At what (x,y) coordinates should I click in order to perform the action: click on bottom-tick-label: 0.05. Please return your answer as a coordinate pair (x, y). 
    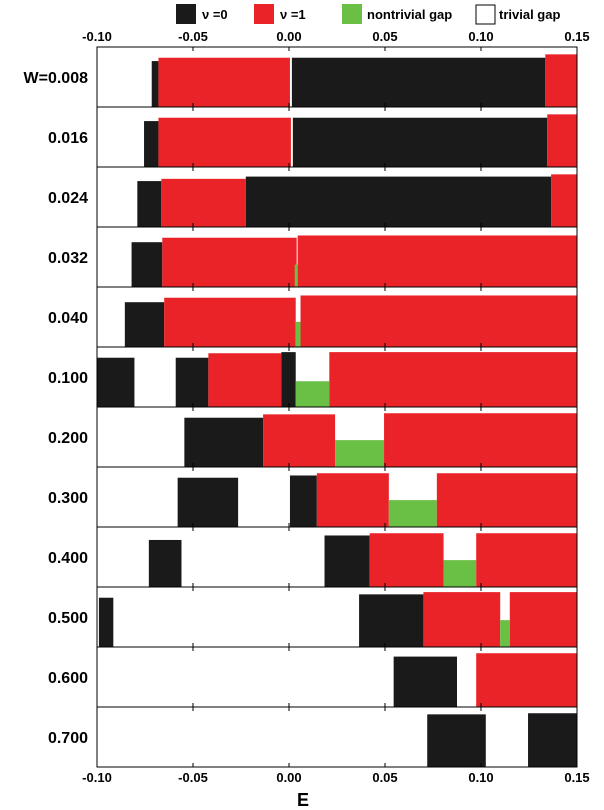
    Looking at the image, I should click on (384, 777).